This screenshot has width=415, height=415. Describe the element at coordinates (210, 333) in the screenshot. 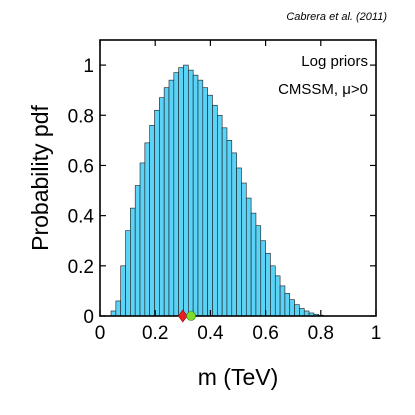

I see `x-tick-label: 0.4` at that location.